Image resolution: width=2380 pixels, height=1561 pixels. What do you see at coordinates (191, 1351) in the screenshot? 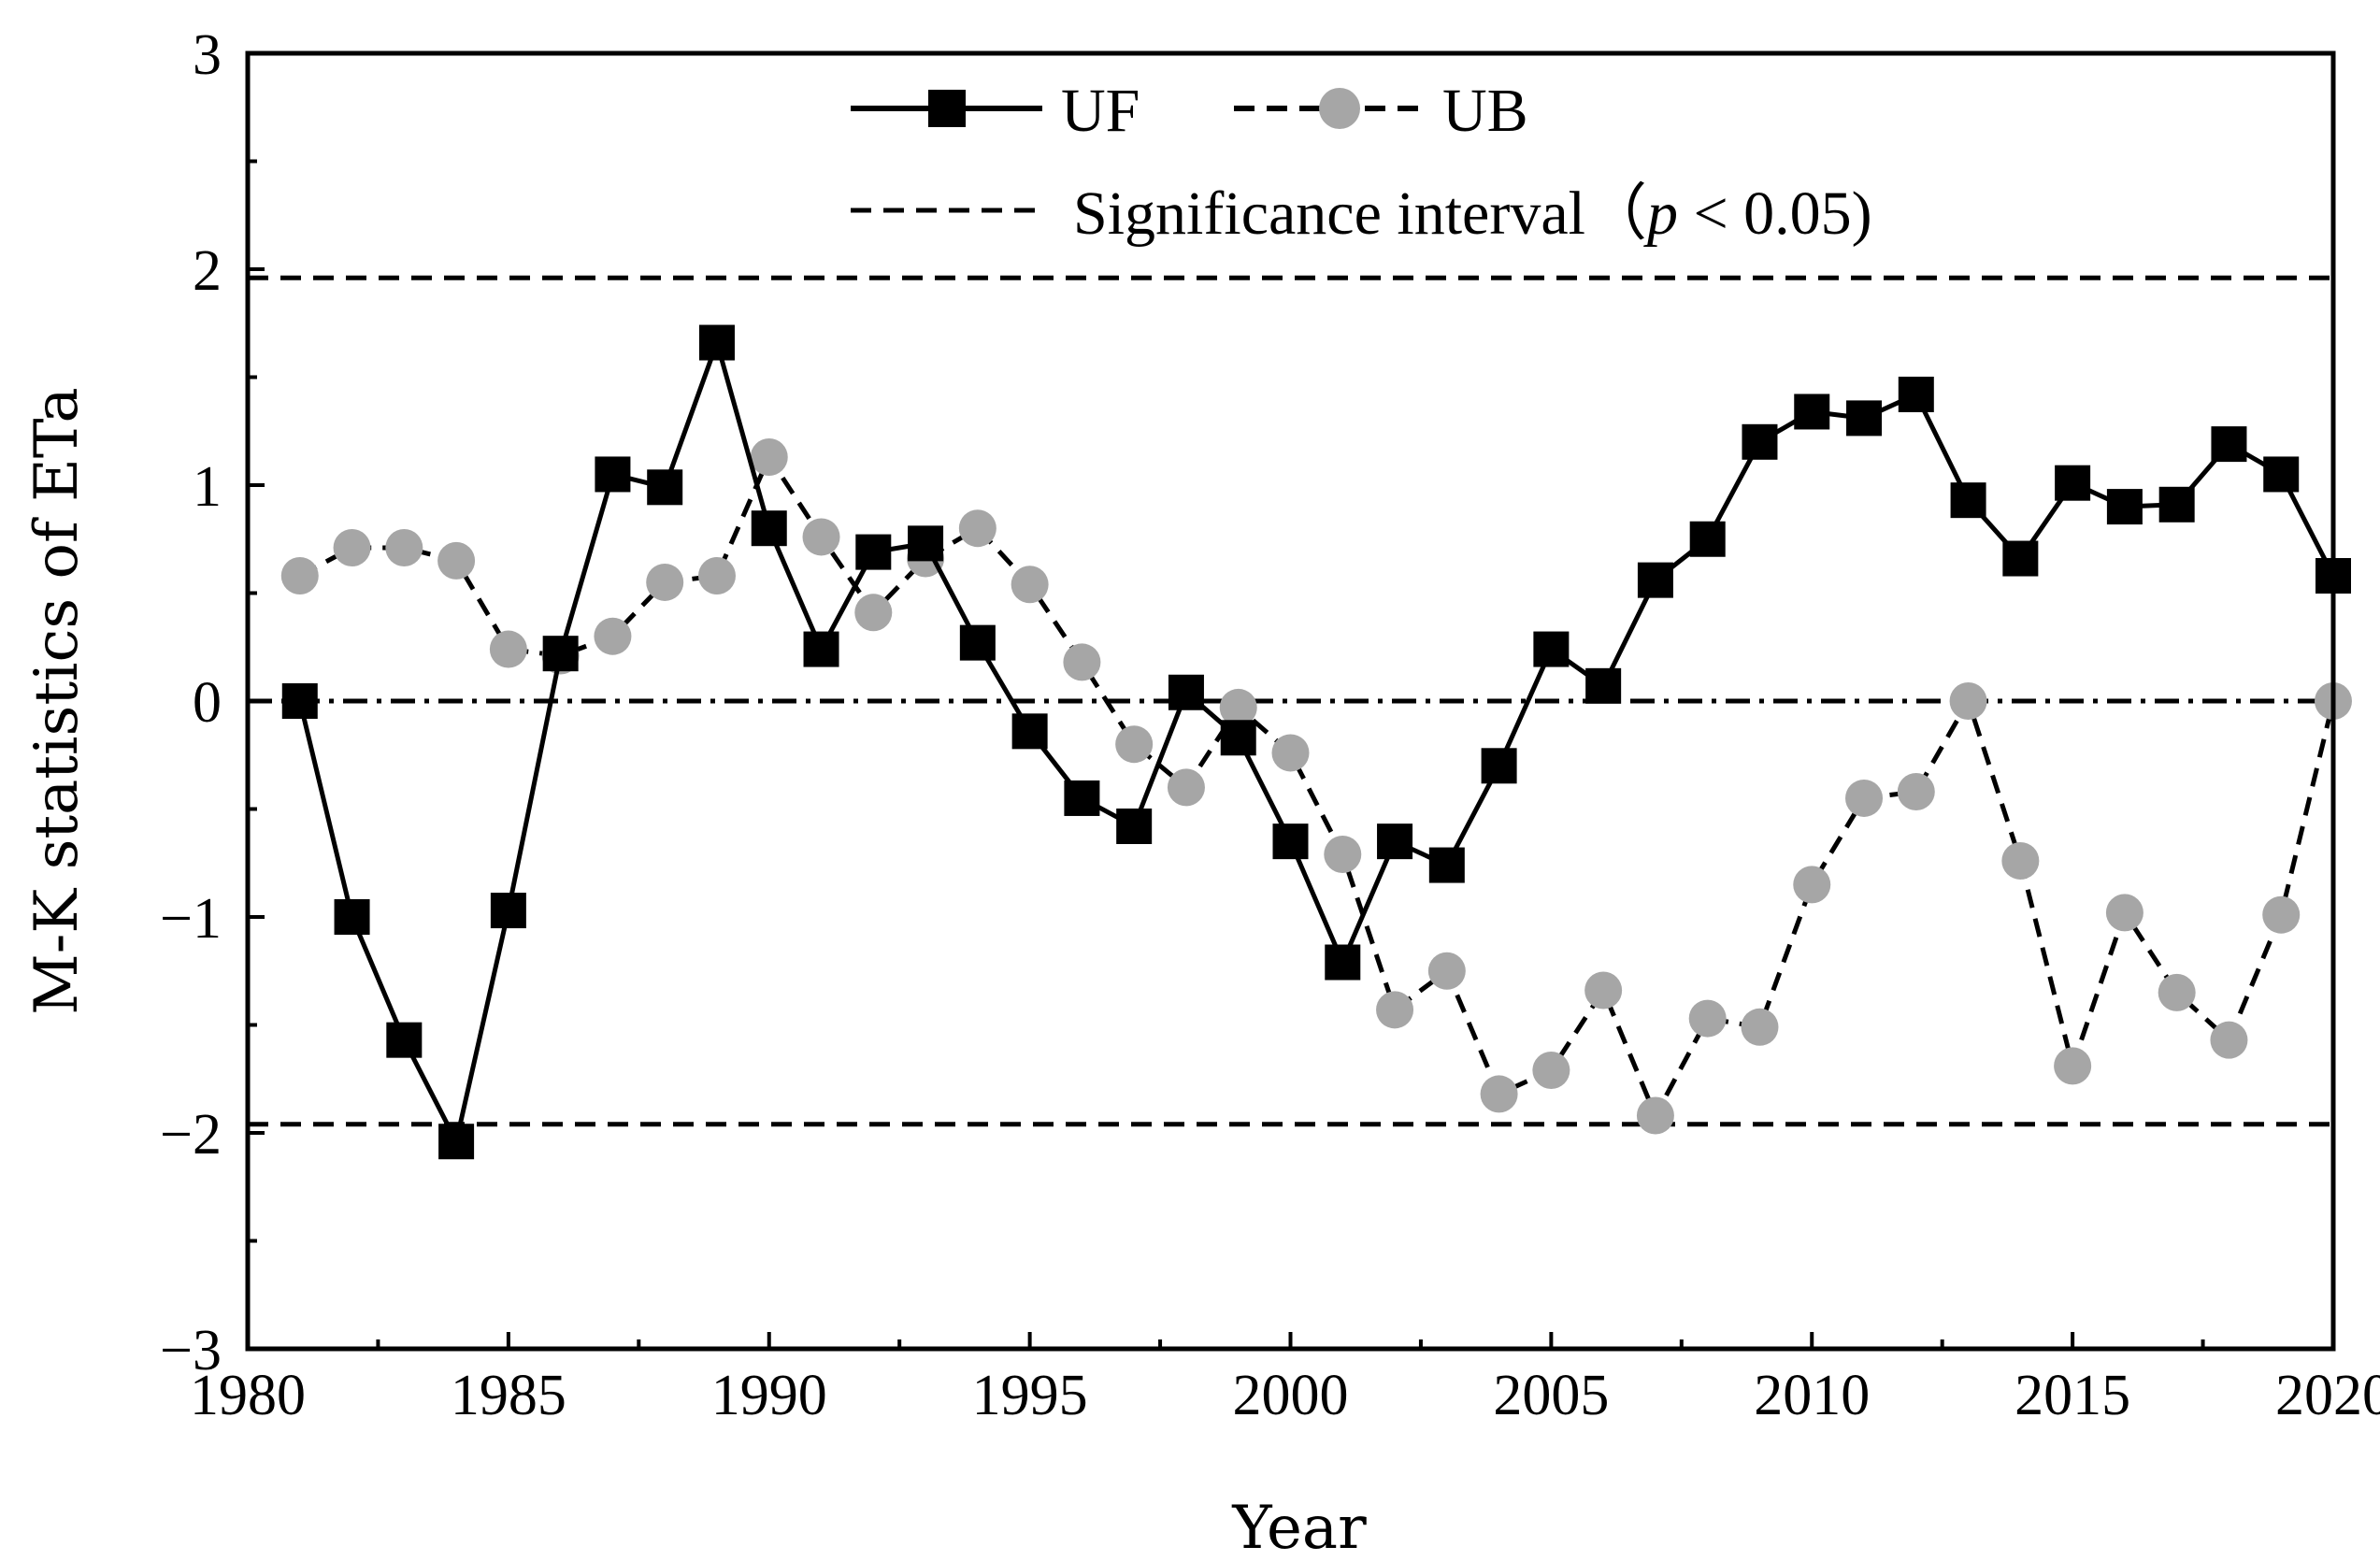
I see `y-tick-label-0: −3` at bounding box center [191, 1351].